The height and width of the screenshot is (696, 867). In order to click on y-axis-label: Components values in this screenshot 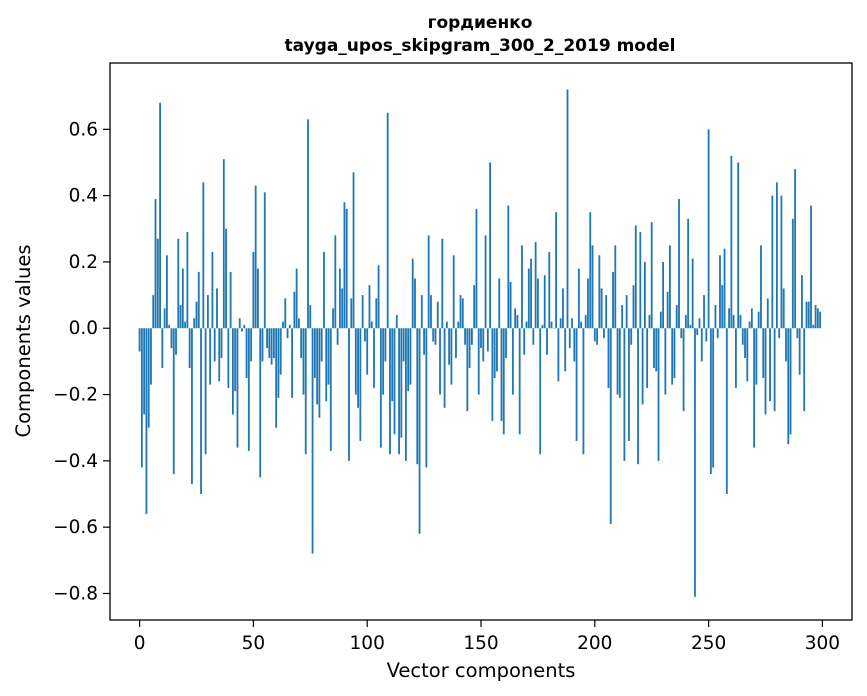, I will do `click(23, 341)`.